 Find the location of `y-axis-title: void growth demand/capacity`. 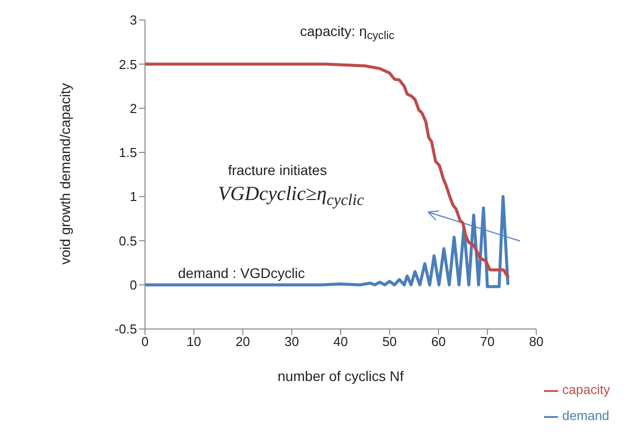

y-axis-title: void growth demand/capacity is located at coordinates (64, 173).